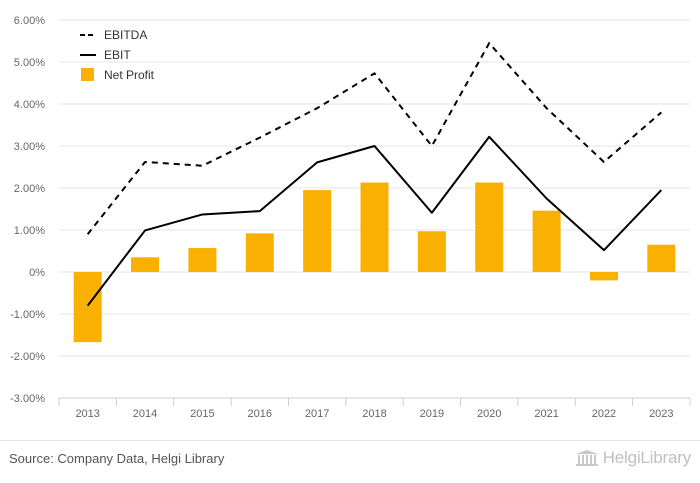 The height and width of the screenshot is (483, 700). Describe the element at coordinates (125, 35) in the screenshot. I see `legend-label: EBITDA` at that location.